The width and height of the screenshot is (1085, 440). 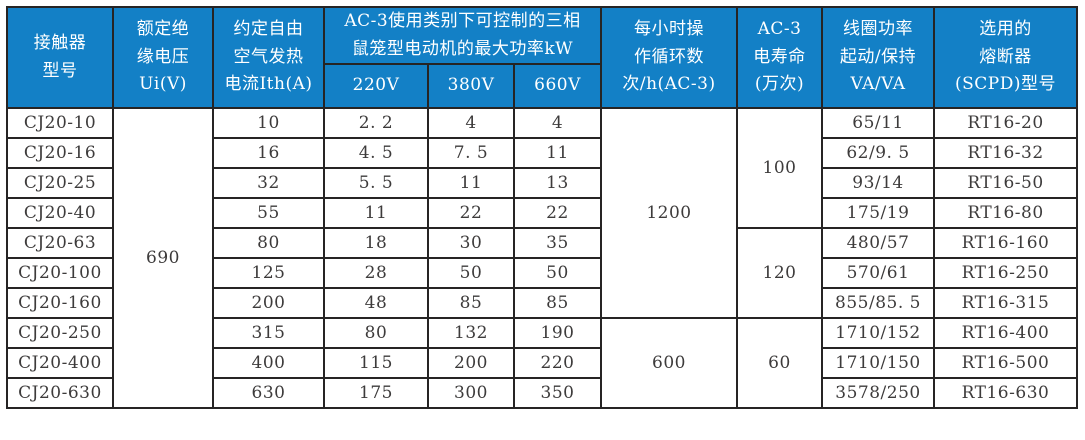 I want to click on cell-coil: 175/19, so click(x=878, y=213).